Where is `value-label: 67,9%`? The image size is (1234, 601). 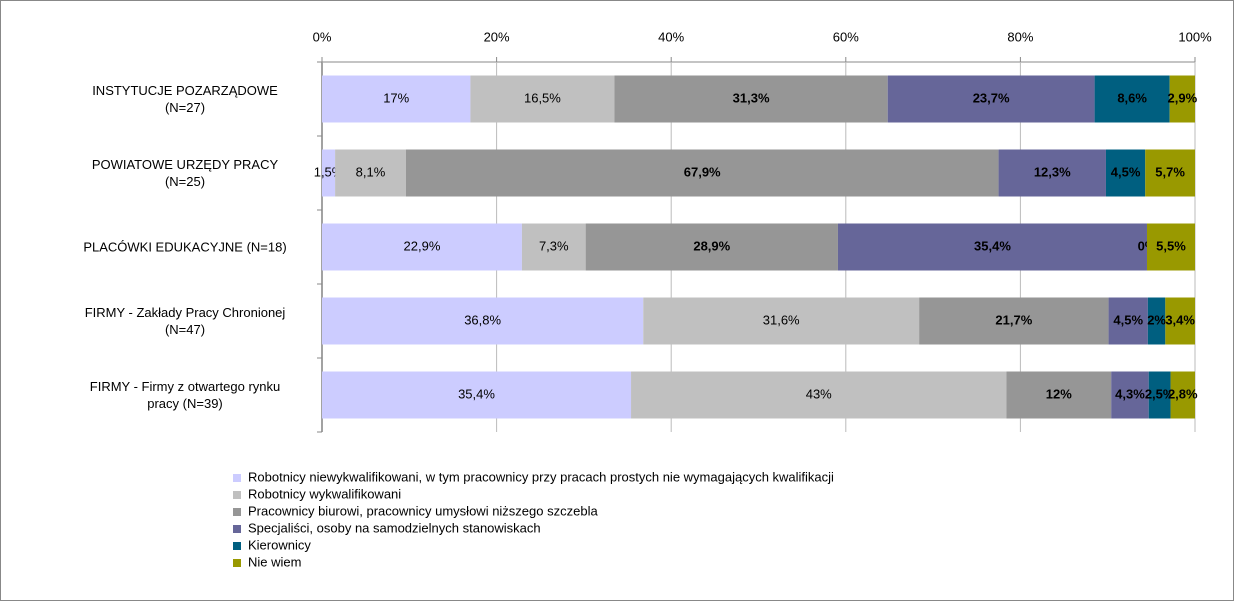 value-label: 67,9% is located at coordinates (702, 171).